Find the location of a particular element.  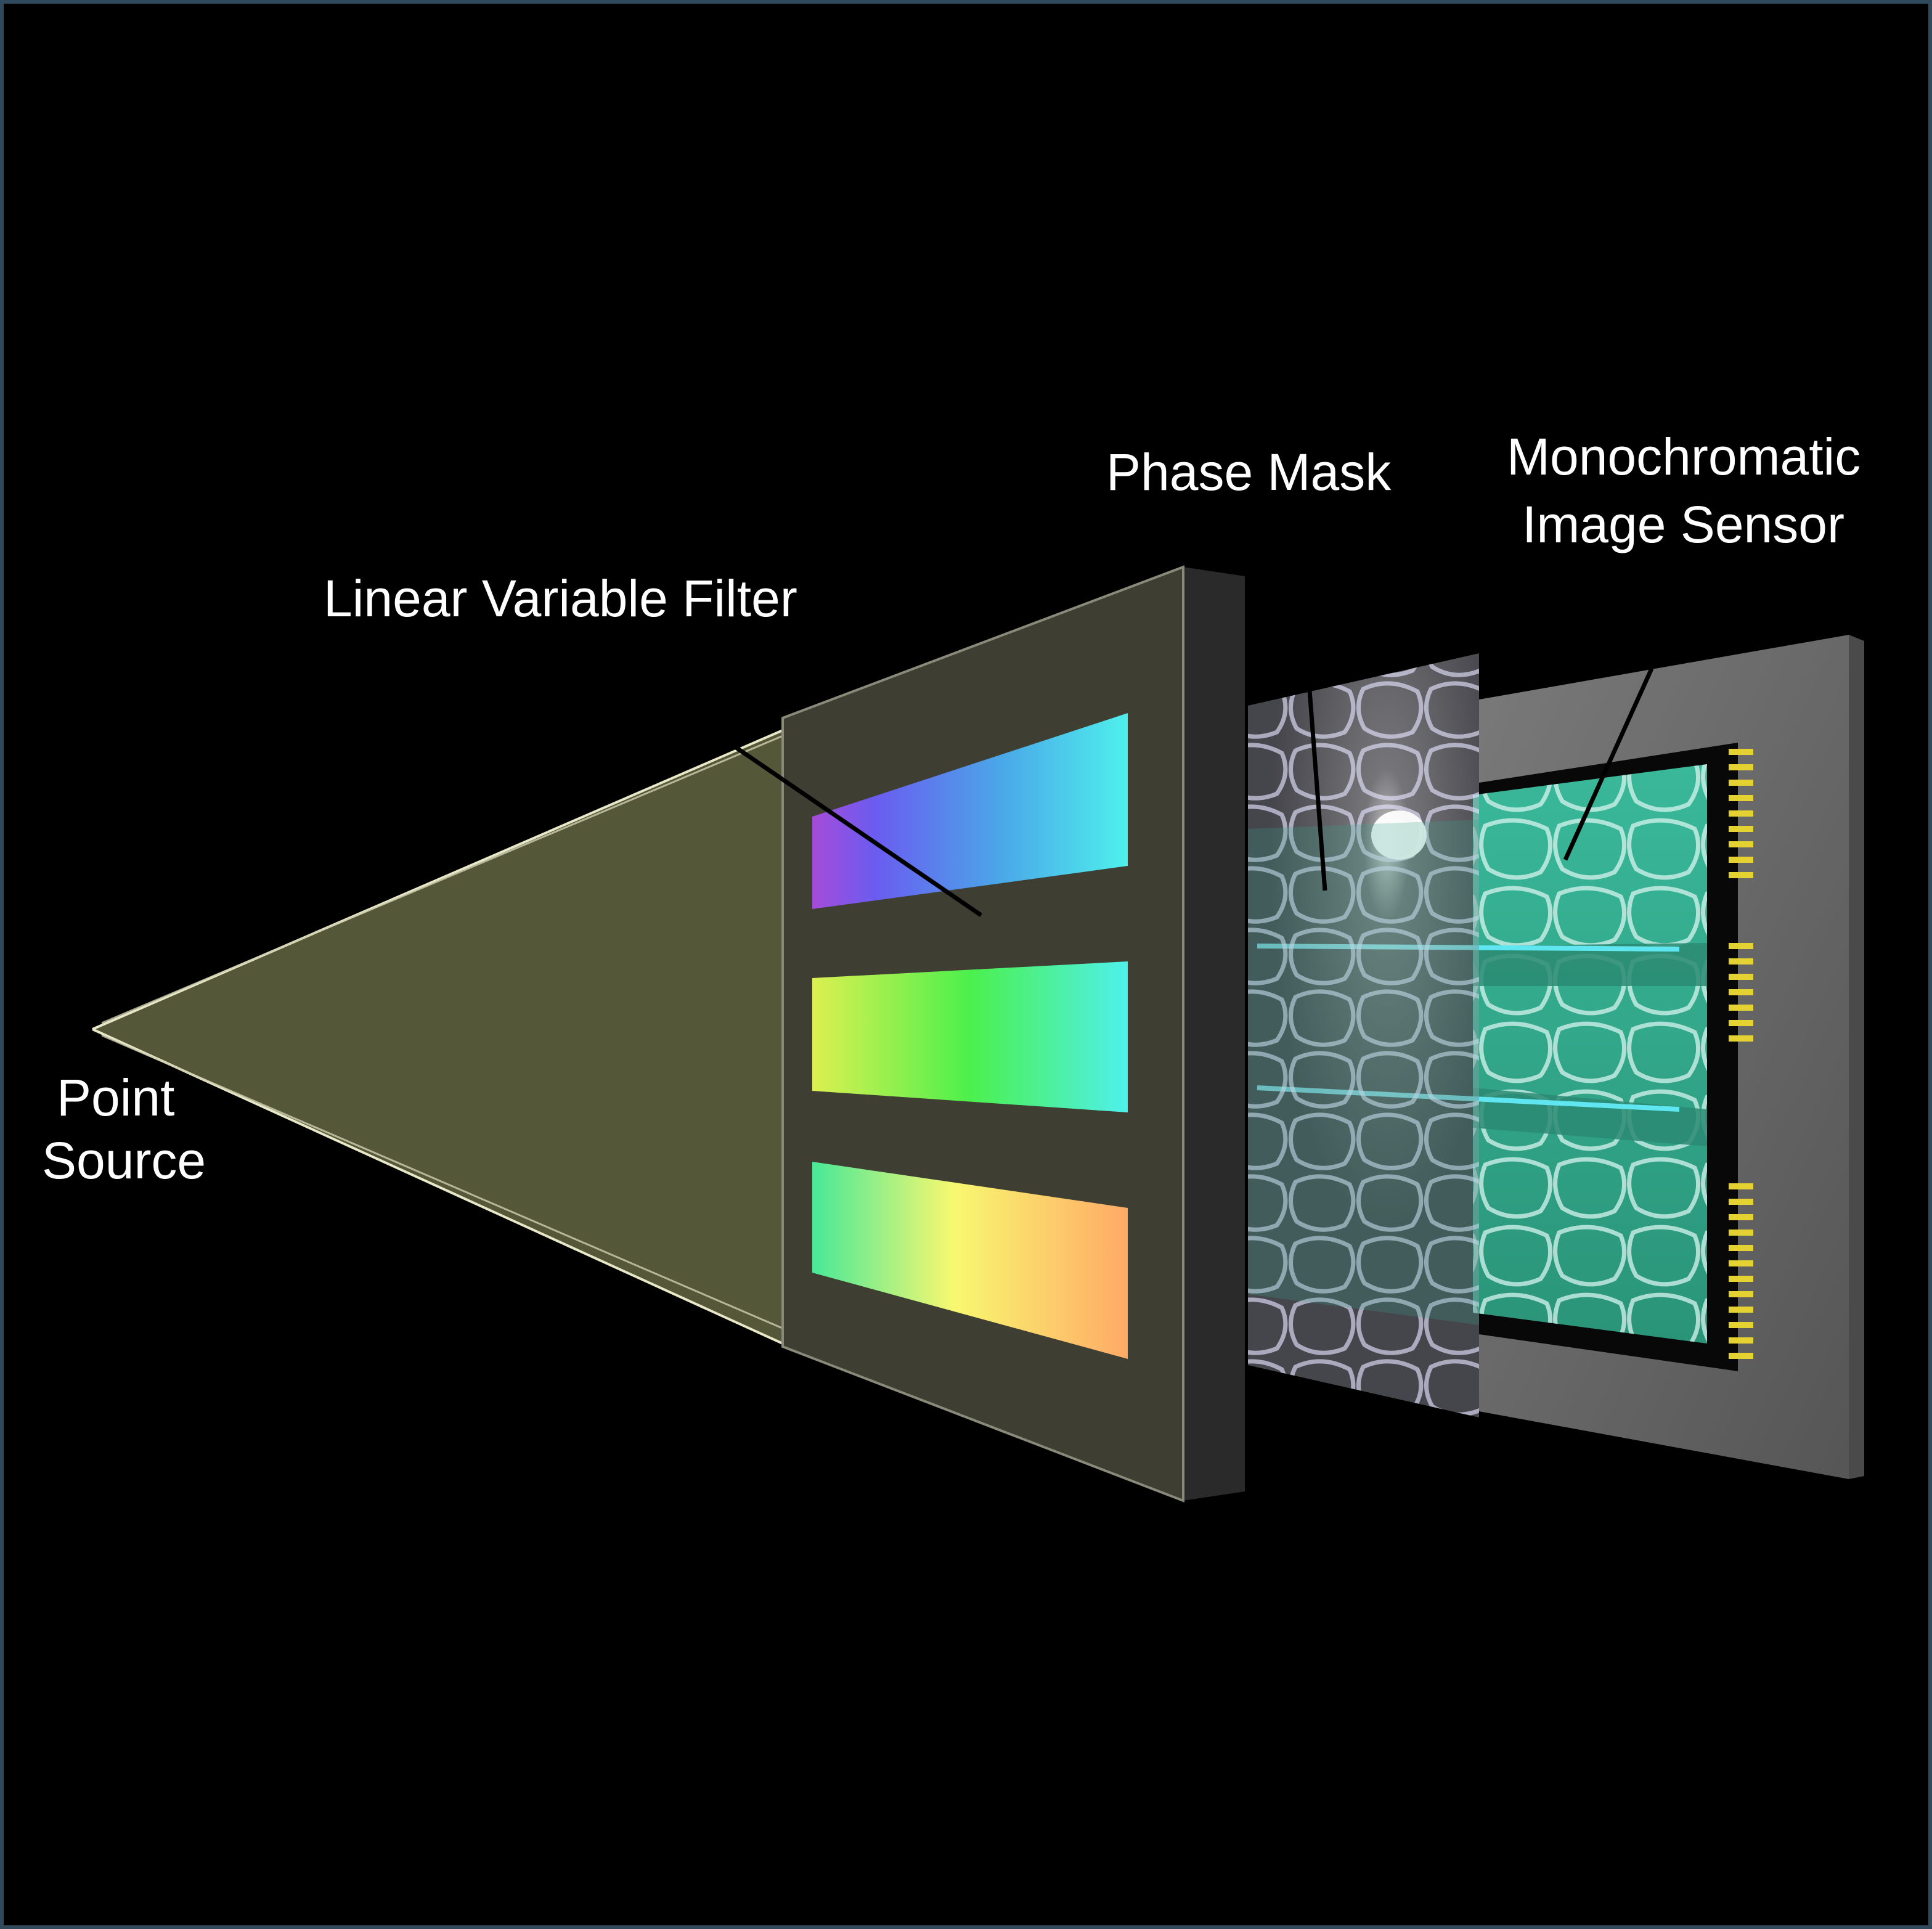

phase-mask-highlight is located at coordinates (1399, 835).